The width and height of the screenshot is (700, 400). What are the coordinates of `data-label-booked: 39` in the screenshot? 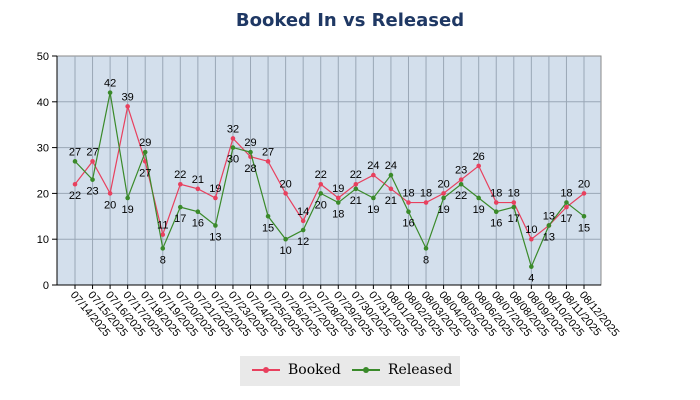 It's located at (128, 97).